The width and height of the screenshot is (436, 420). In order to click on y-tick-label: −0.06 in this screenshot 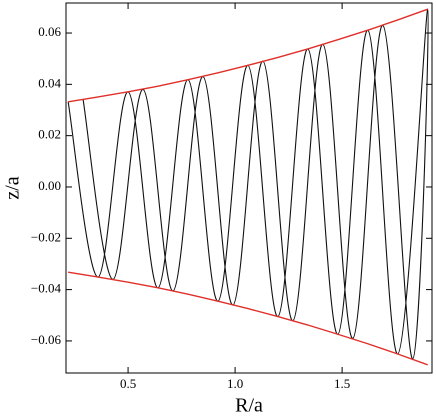, I will do `click(46, 339)`.